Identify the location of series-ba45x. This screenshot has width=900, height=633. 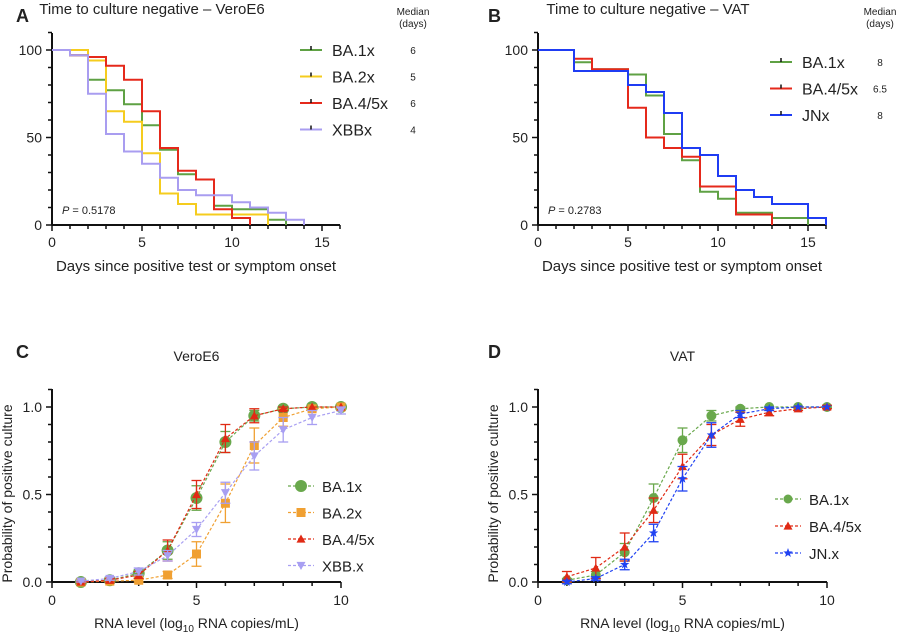
(696, 492).